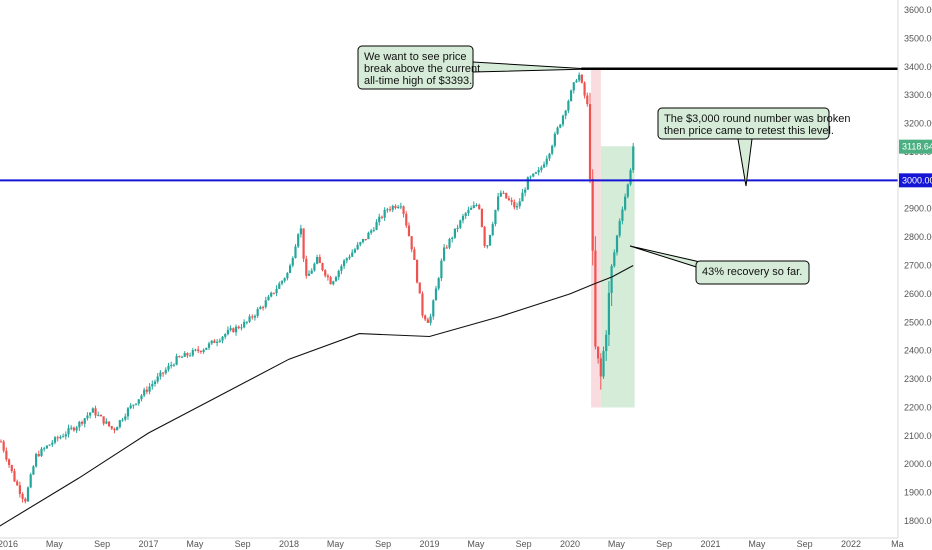 The height and width of the screenshot is (550, 932). What do you see at coordinates (743, 123) in the screenshot?
I see `round-number-note-box` at bounding box center [743, 123].